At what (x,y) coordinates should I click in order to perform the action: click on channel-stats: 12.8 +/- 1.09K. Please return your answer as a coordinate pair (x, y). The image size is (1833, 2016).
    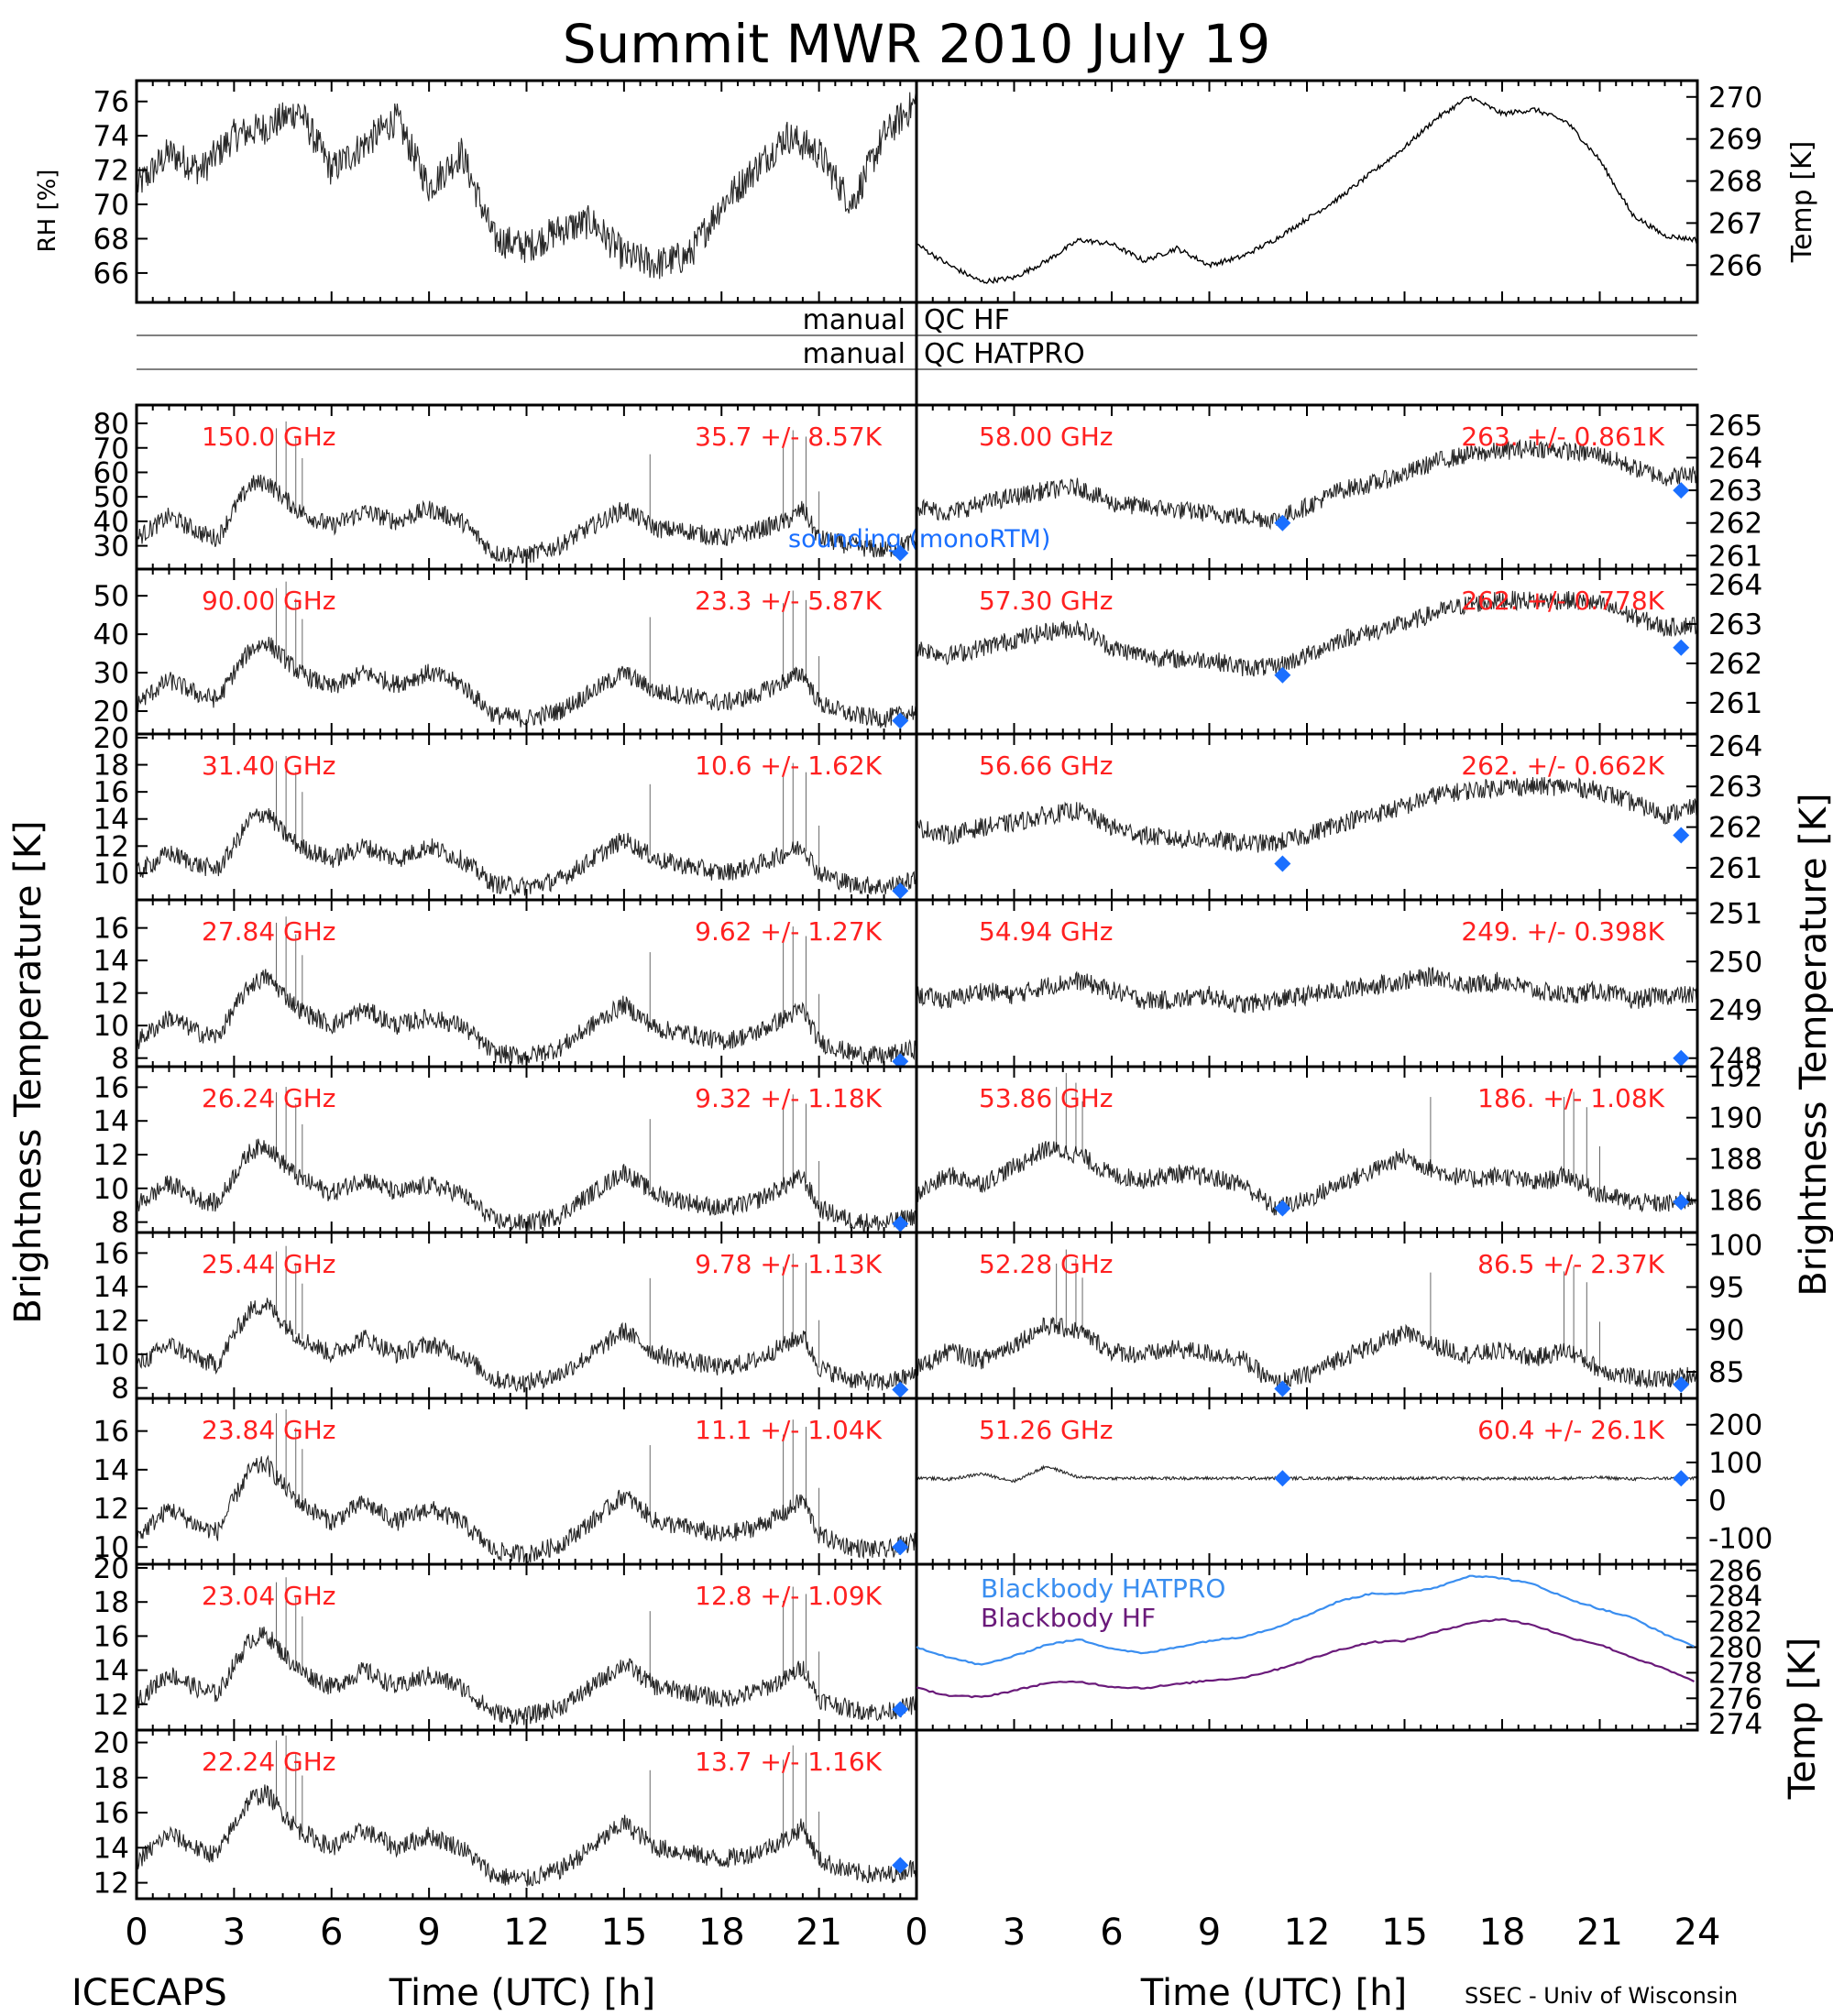
    Looking at the image, I should click on (788, 1596).